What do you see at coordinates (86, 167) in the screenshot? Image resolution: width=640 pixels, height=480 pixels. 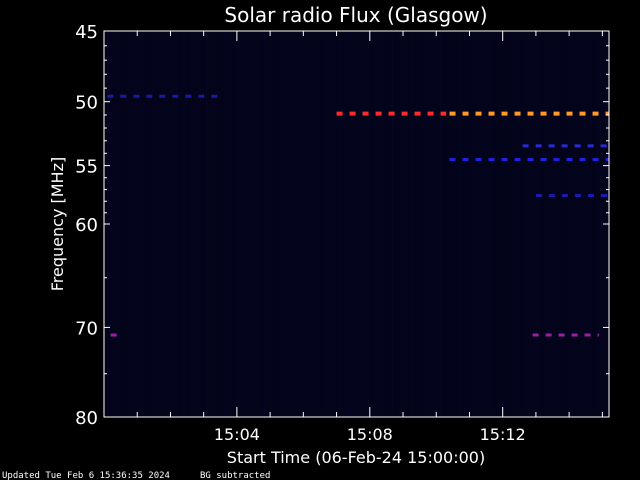 I see `y-tick-label: 55` at bounding box center [86, 167].